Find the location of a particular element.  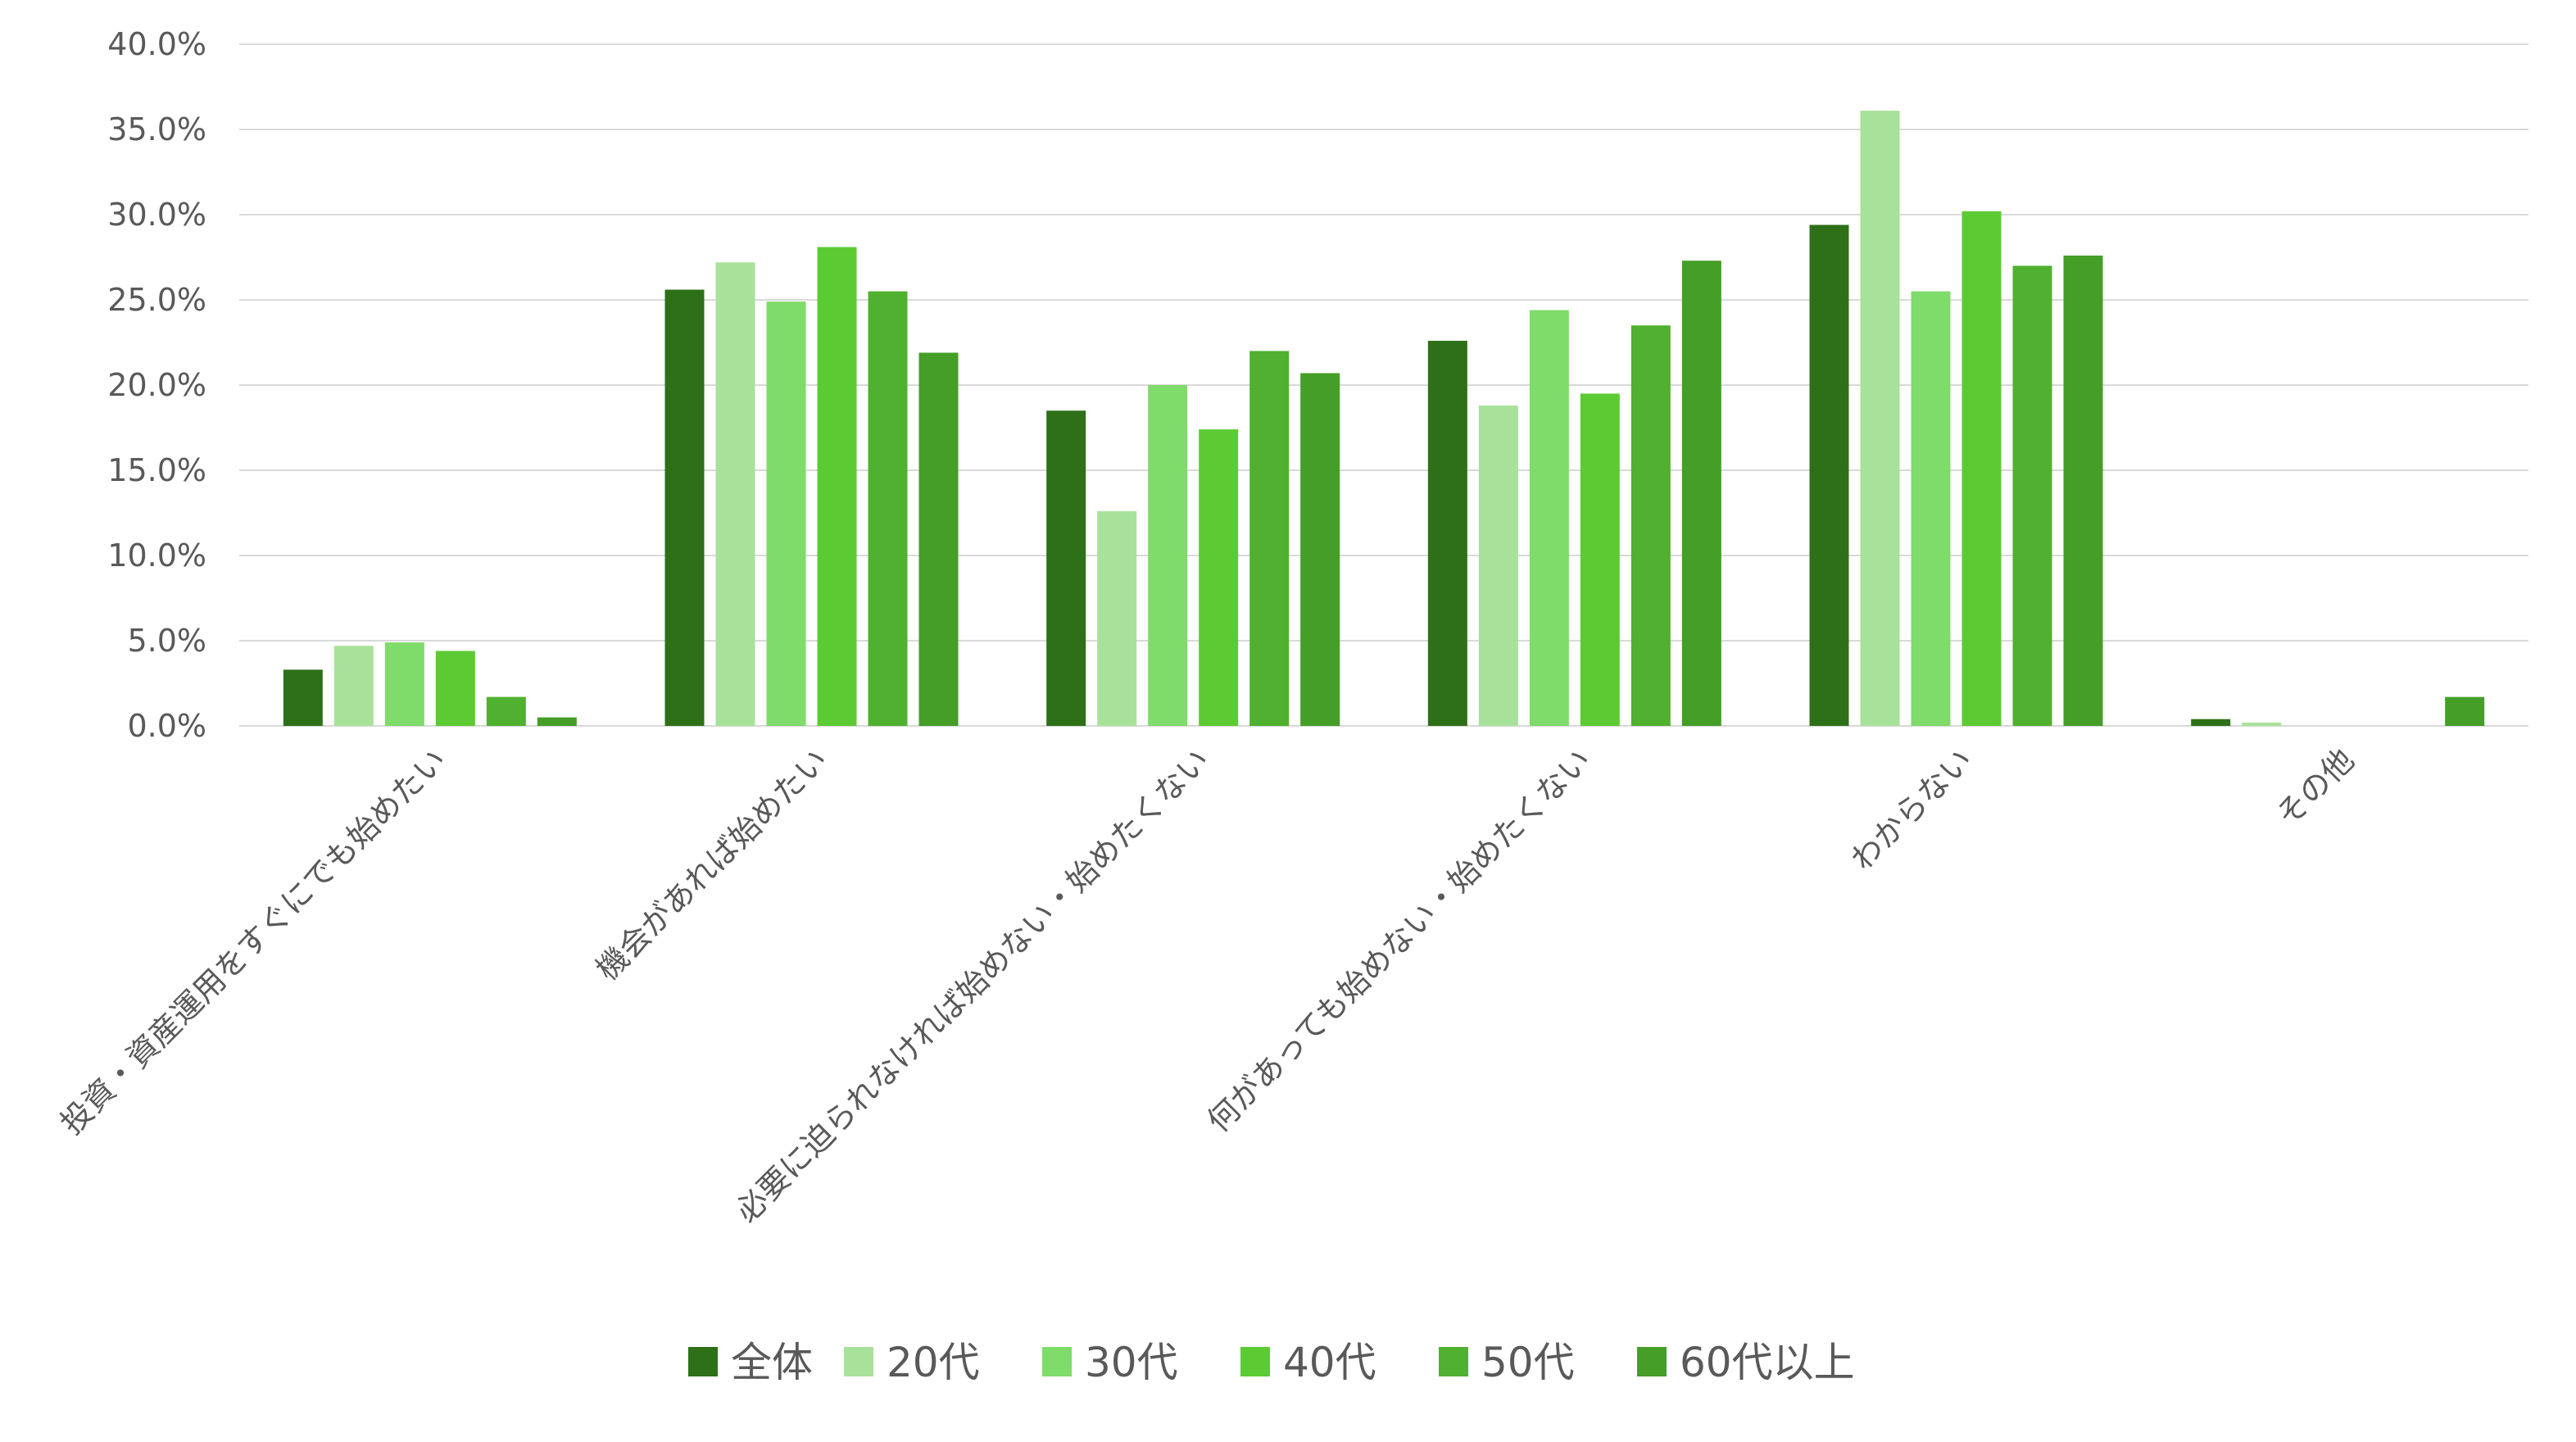

legend-item: 50代 is located at coordinates (1507, 1362).